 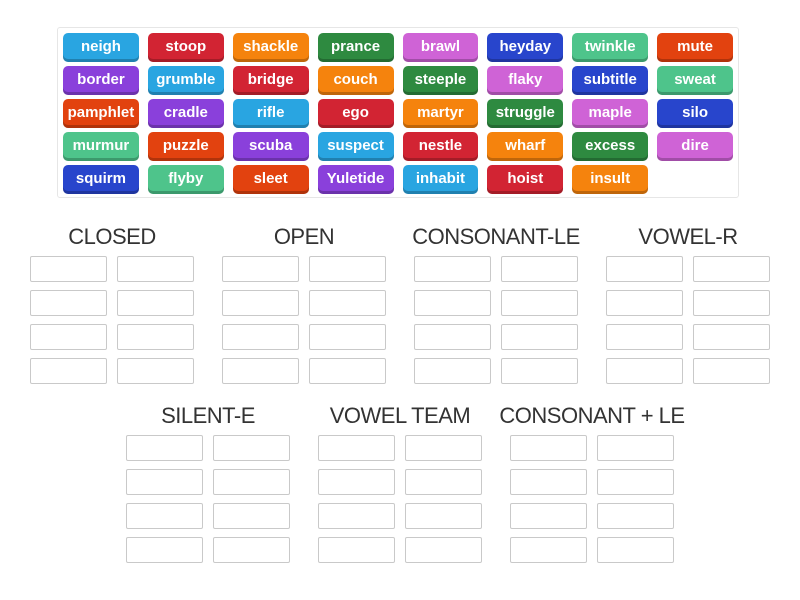 I want to click on word-tile: nestle, so click(x=440, y=146).